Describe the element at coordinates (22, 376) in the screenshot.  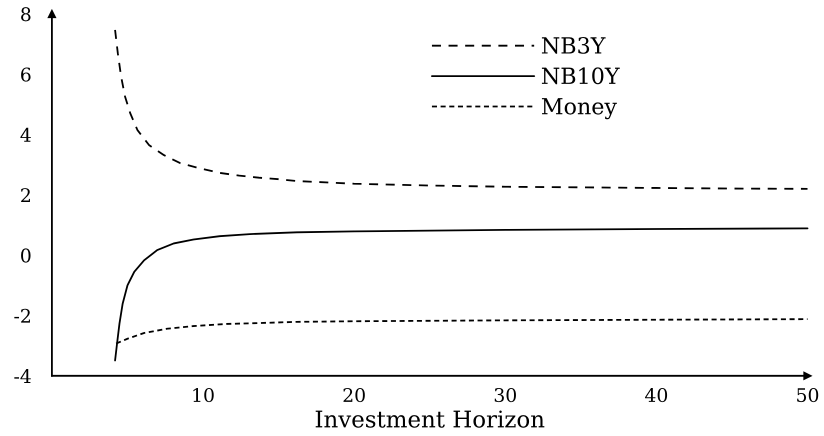
I see `y-tick-label: -4` at that location.